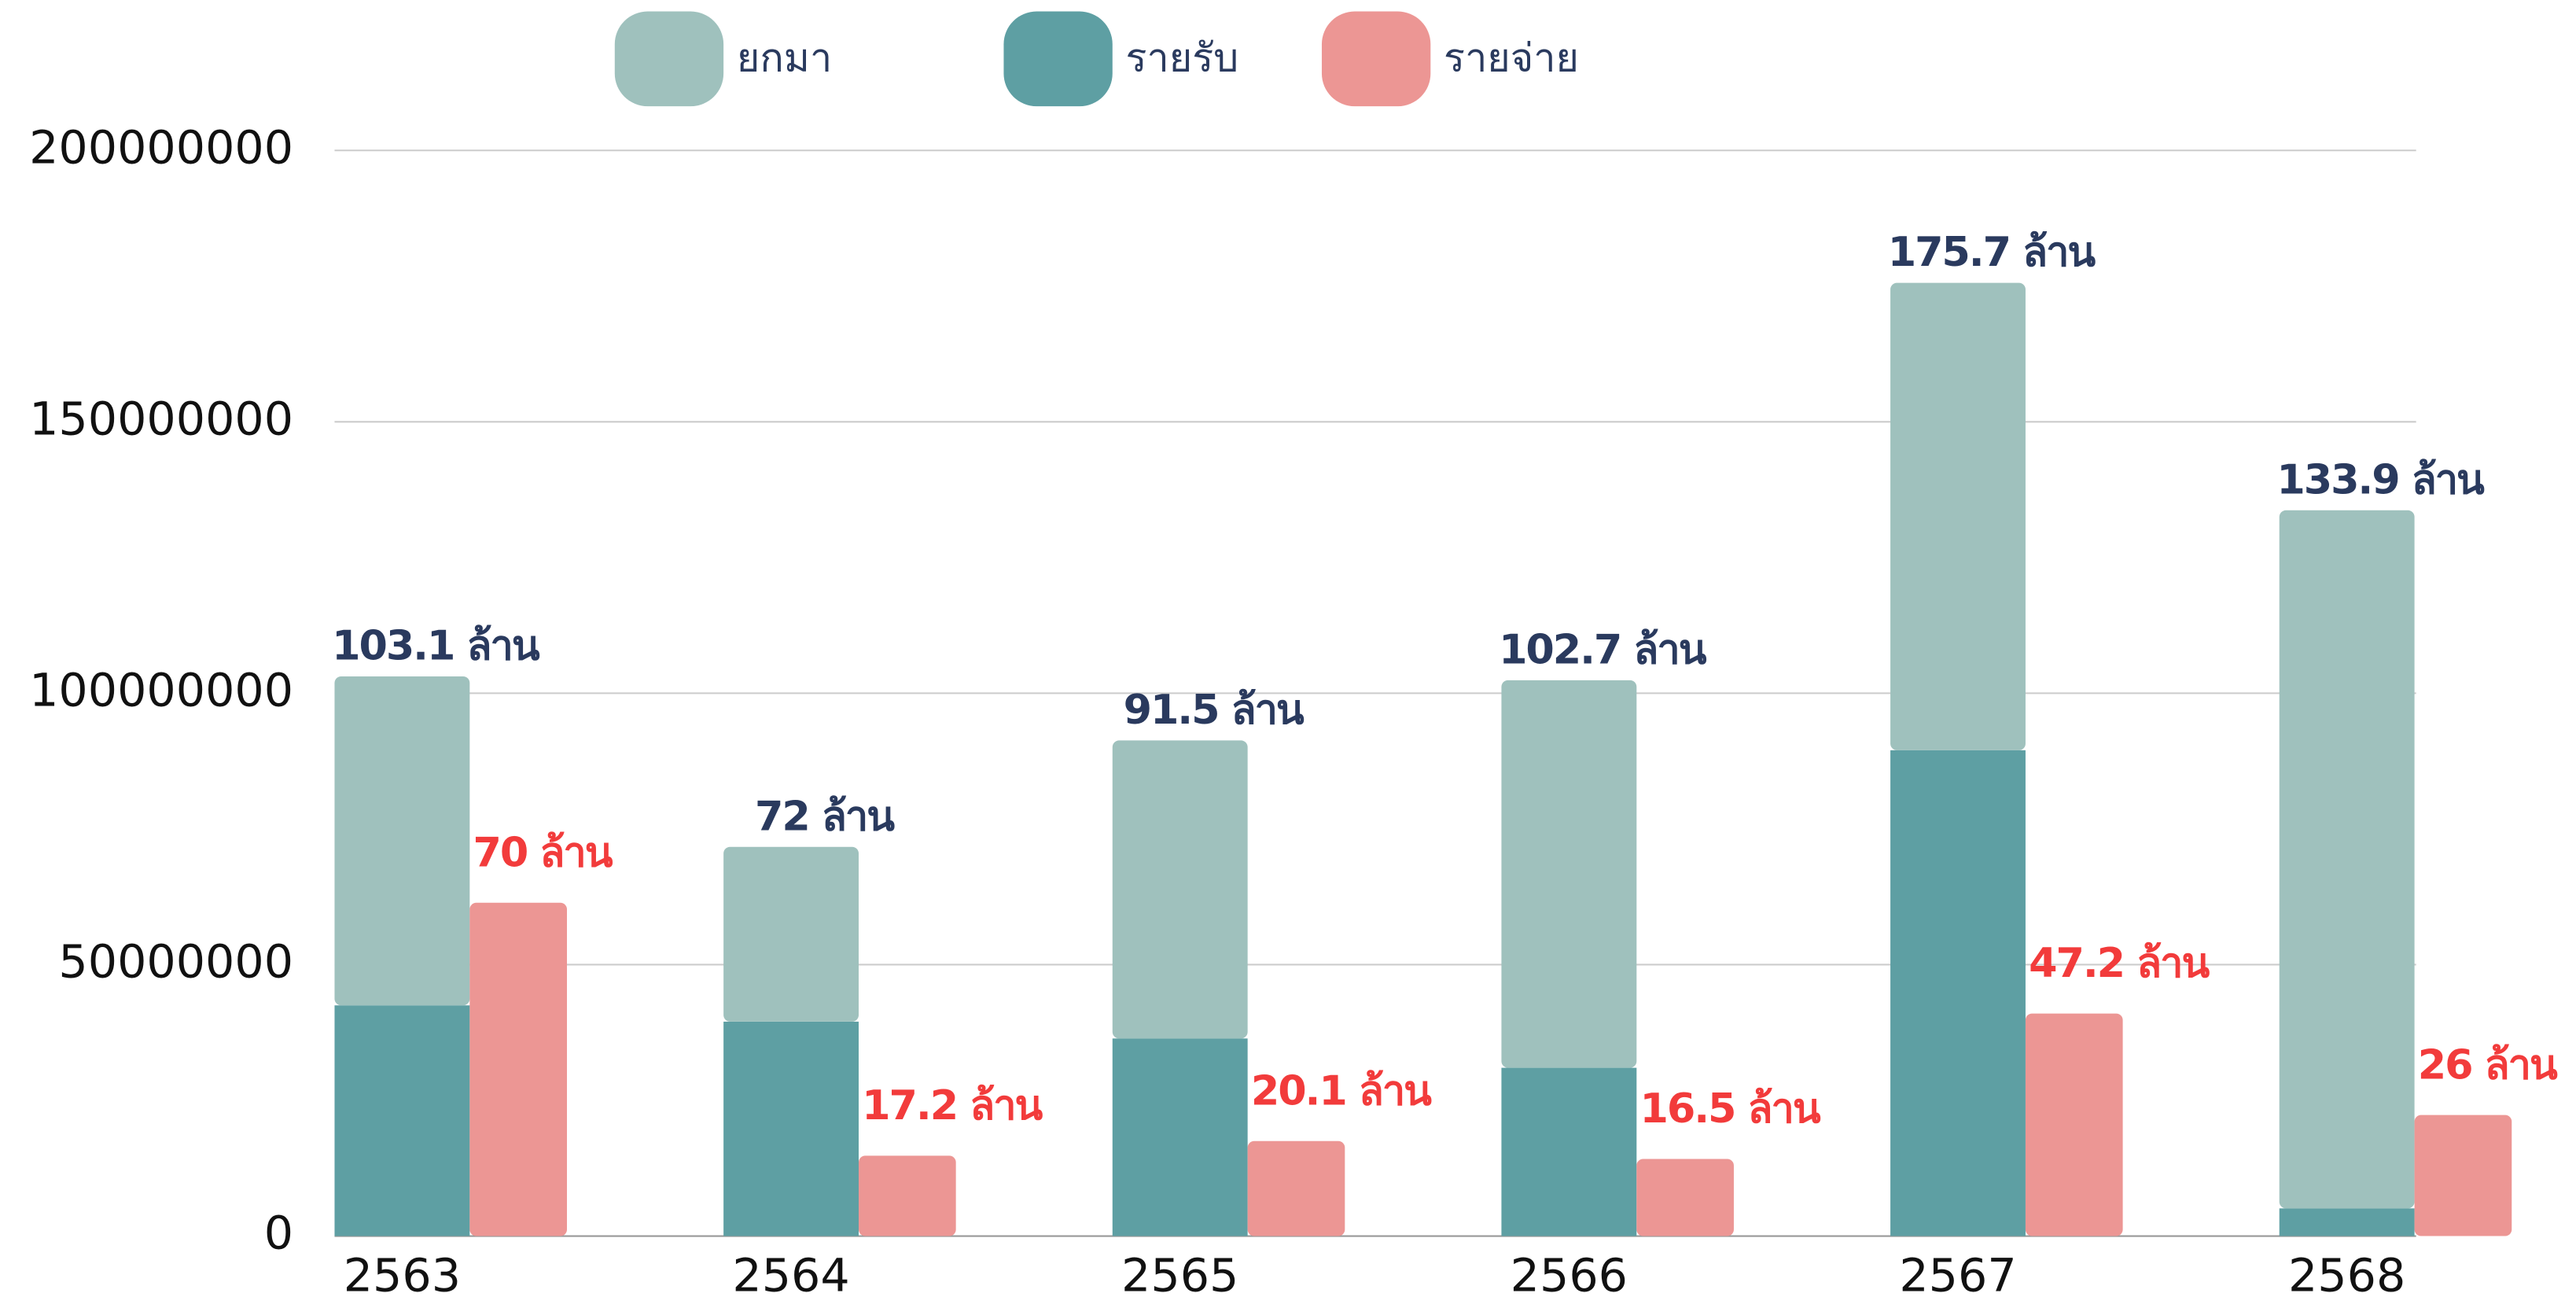 This screenshot has height=1308, width=2576. What do you see at coordinates (278, 1233) in the screenshot?
I see `y-tick-label: 0` at bounding box center [278, 1233].